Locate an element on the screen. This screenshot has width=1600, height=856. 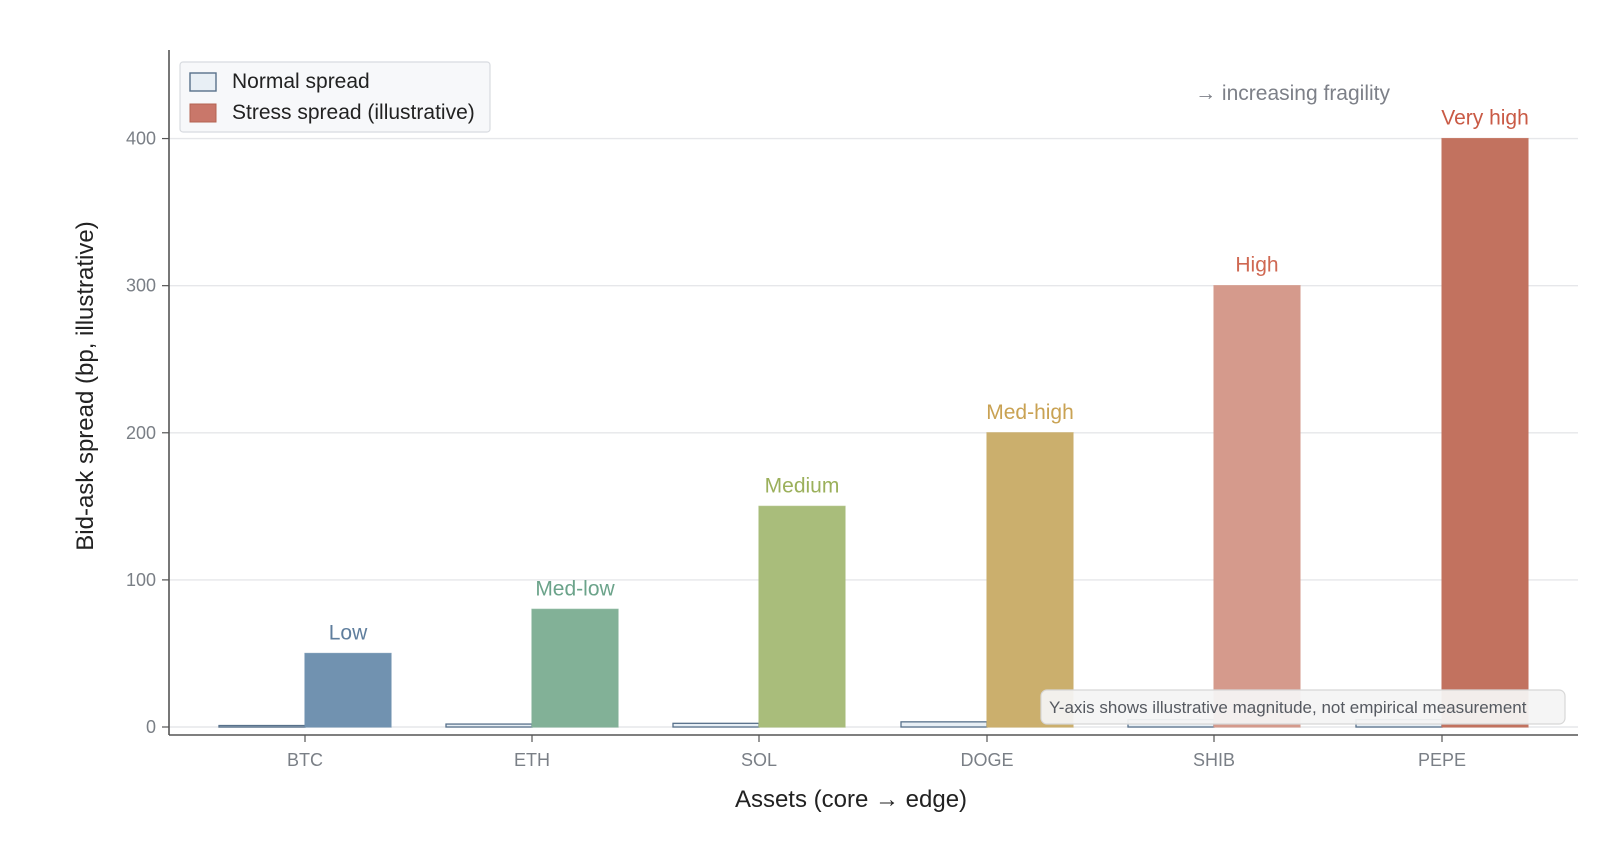
x-ticks: BTC ETH SOL DOGE SHIB PEPE is located at coordinates (876, 752).